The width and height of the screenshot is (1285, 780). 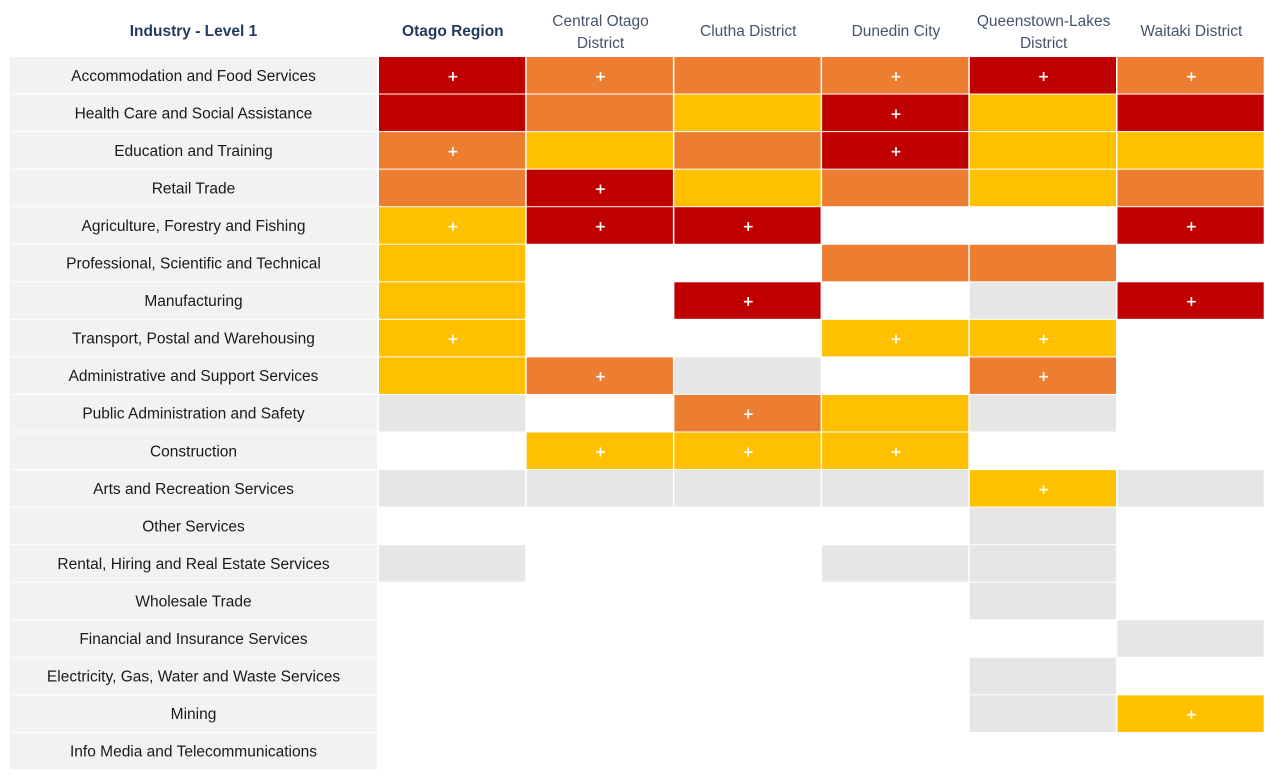 I want to click on row-label: Financial and Insurance Services, so click(x=193, y=639).